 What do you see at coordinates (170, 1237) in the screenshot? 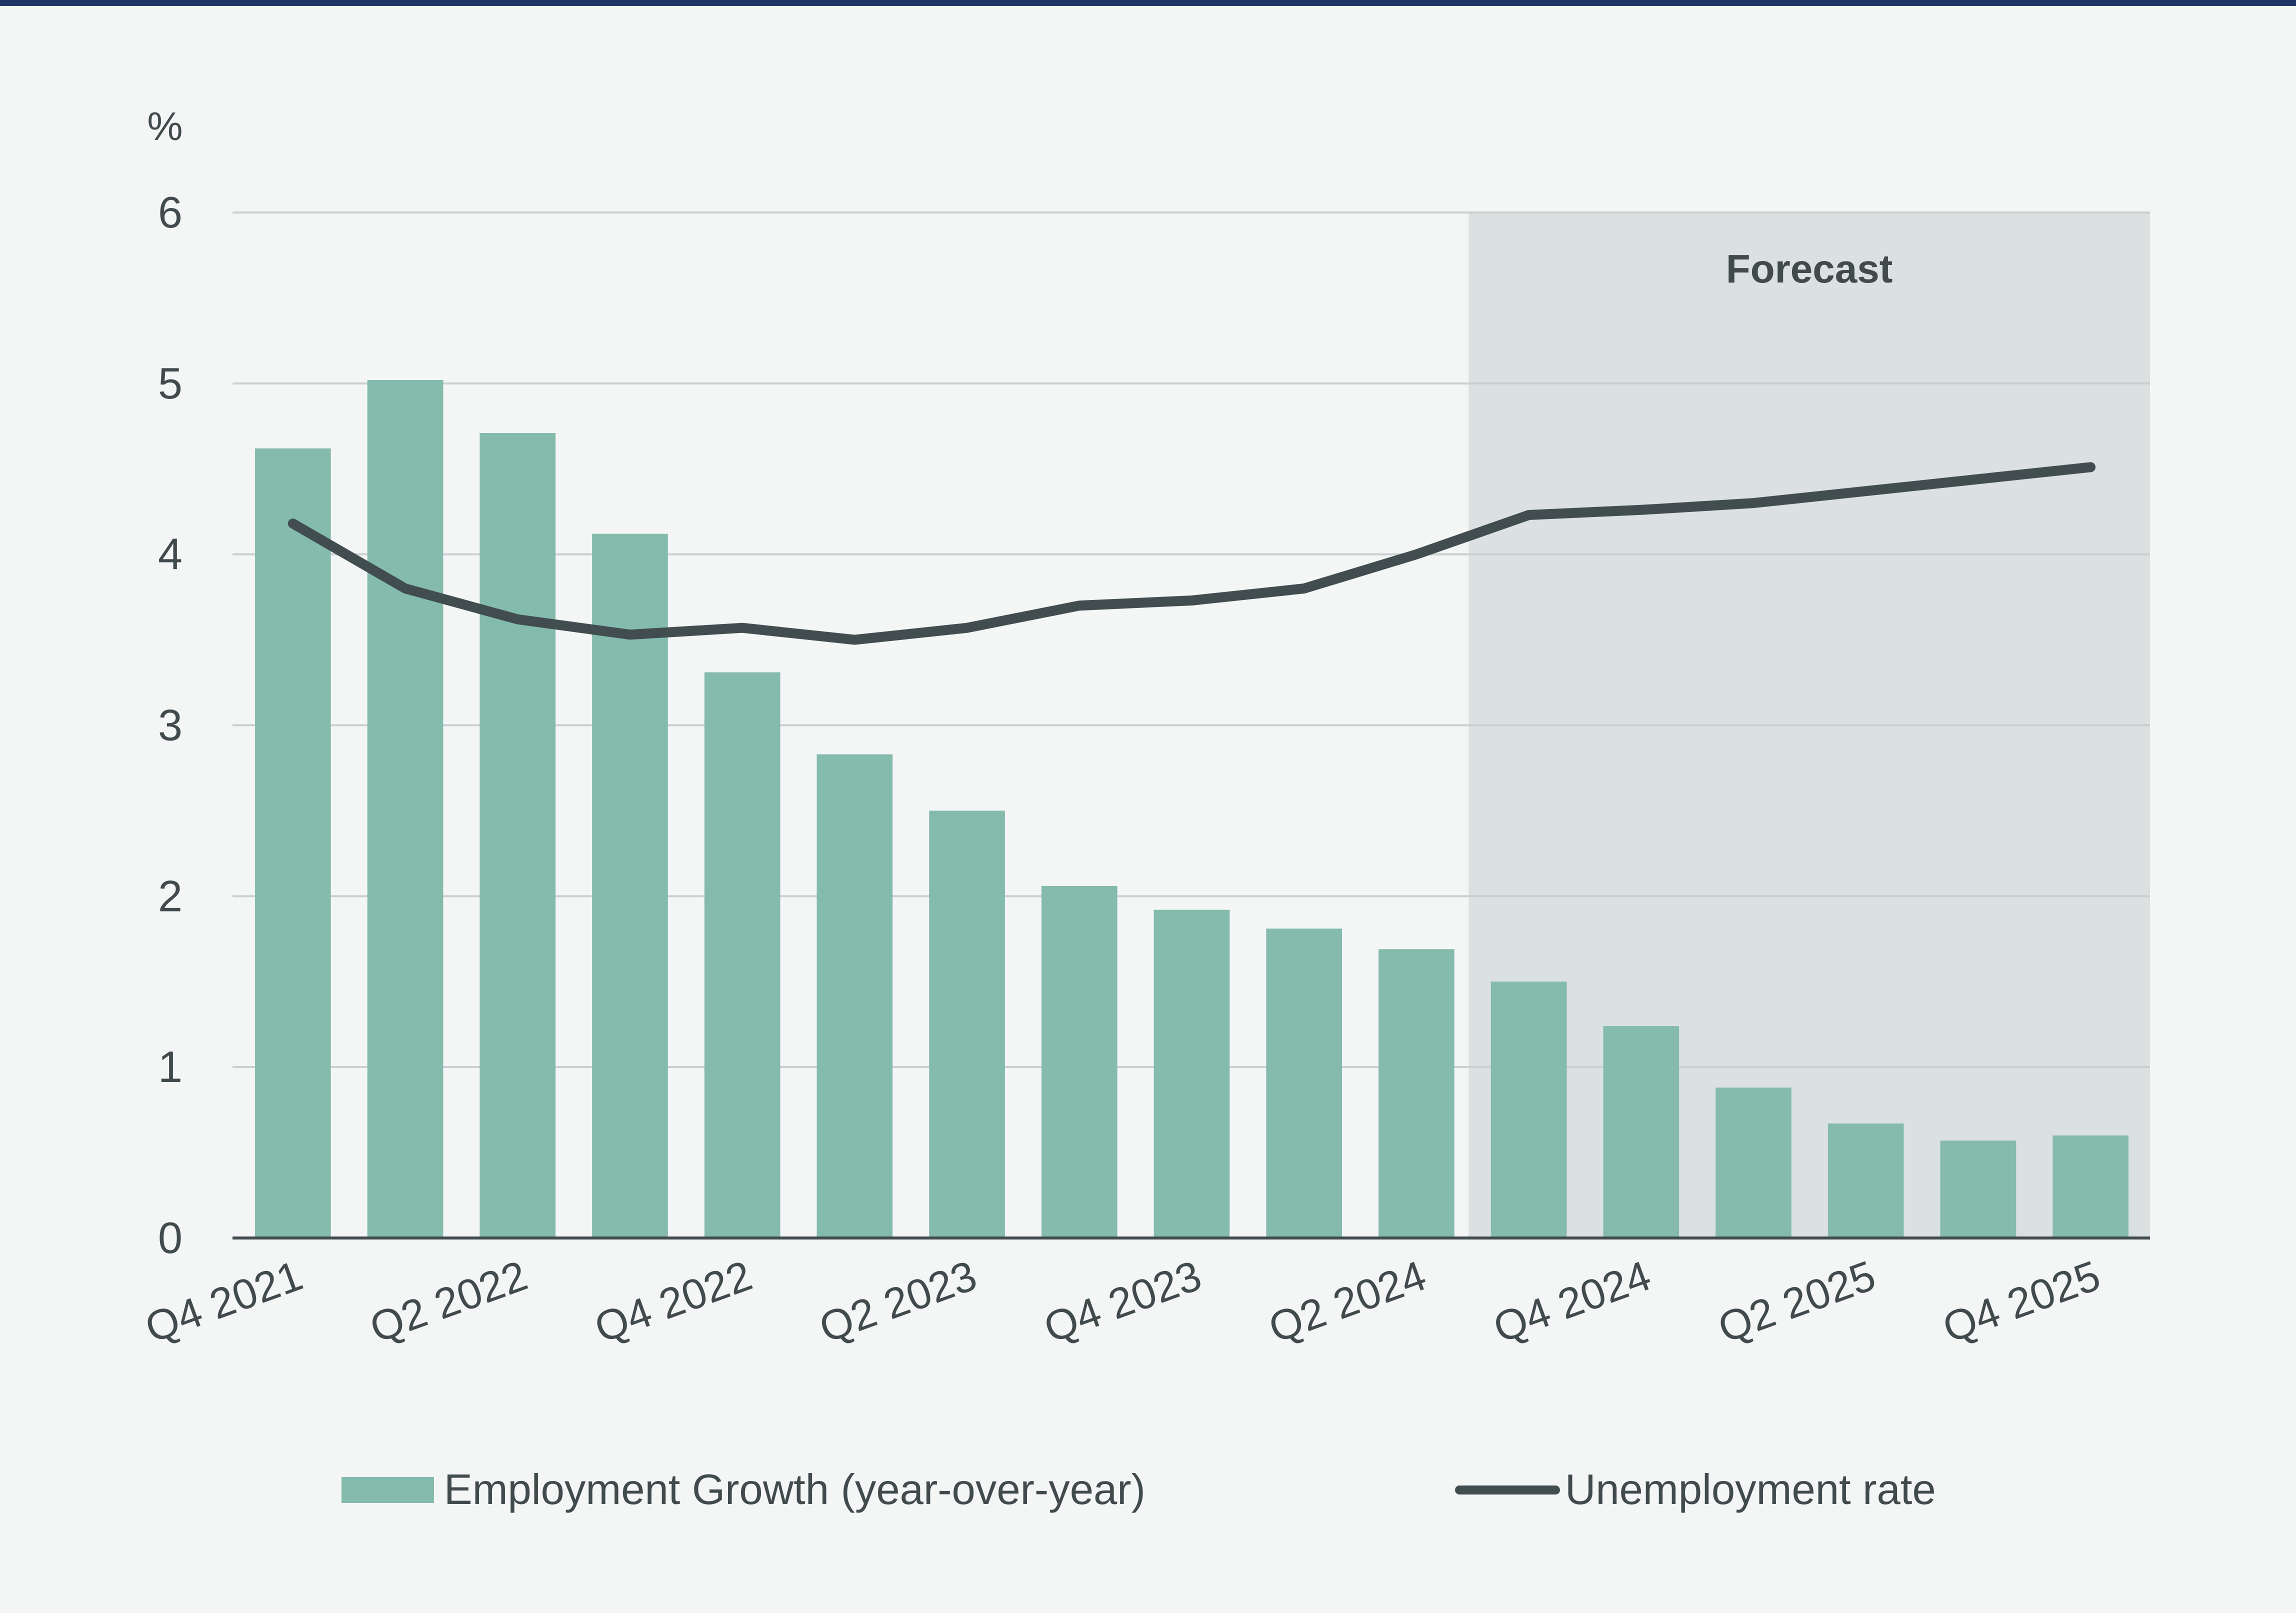
I see `y-tick-label: 0` at bounding box center [170, 1237].